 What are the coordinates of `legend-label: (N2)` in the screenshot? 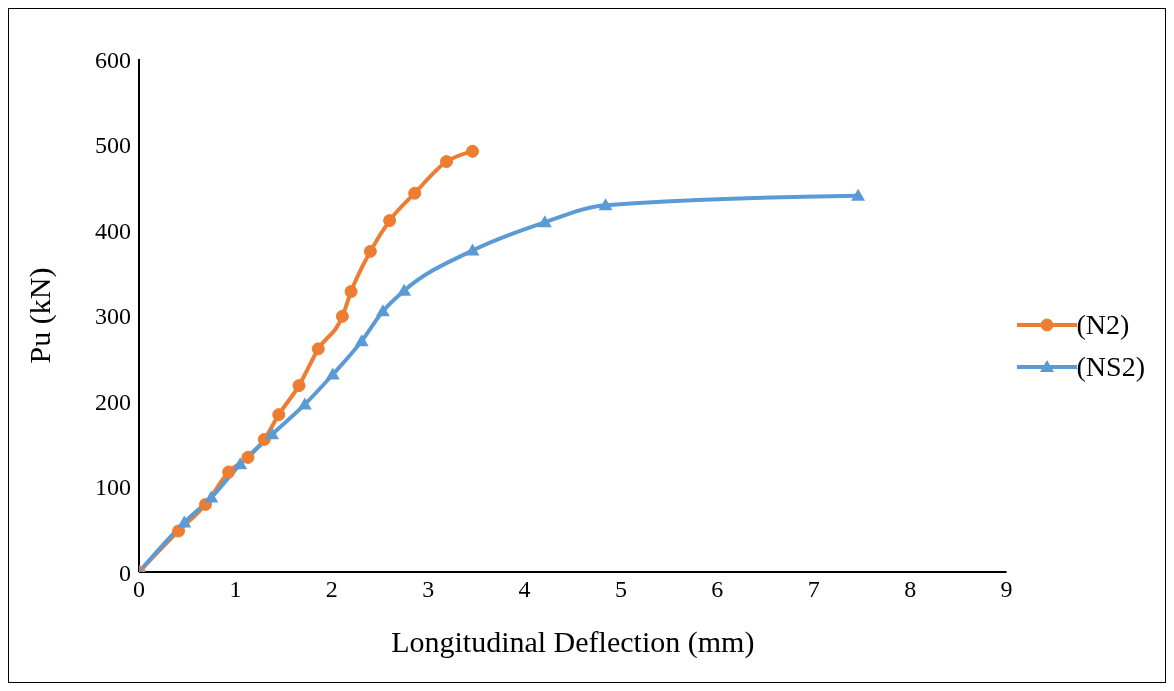 It's located at (1103, 324).